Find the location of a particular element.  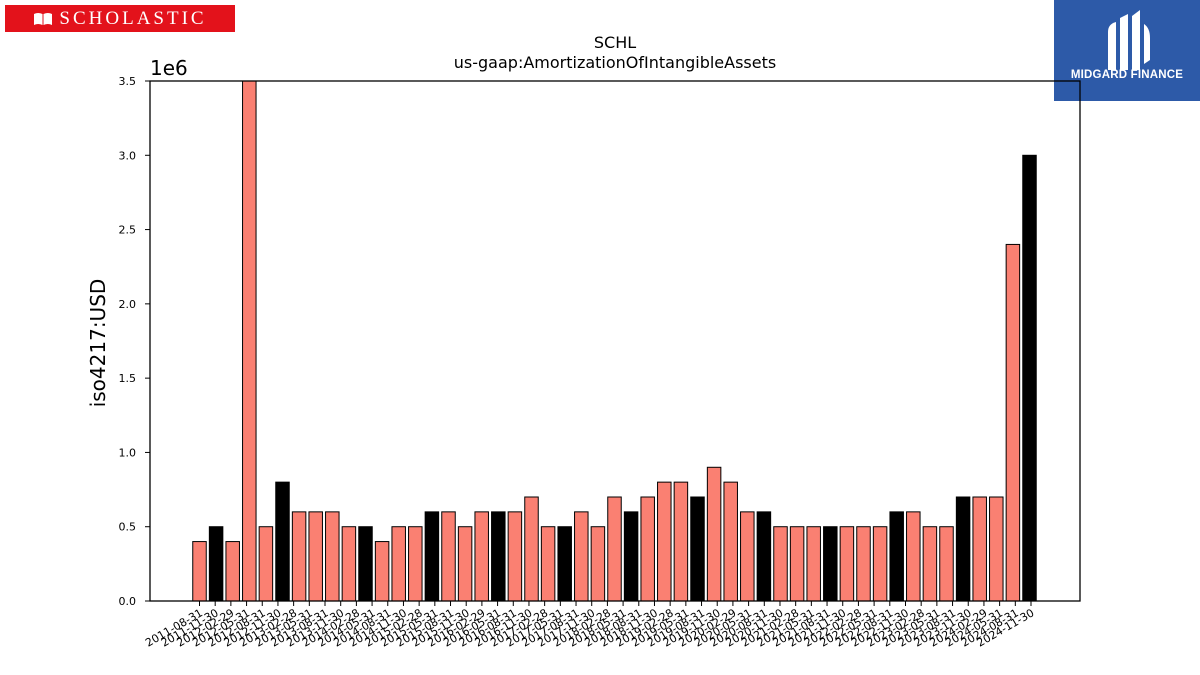

open-book-icon is located at coordinates (43, 18).